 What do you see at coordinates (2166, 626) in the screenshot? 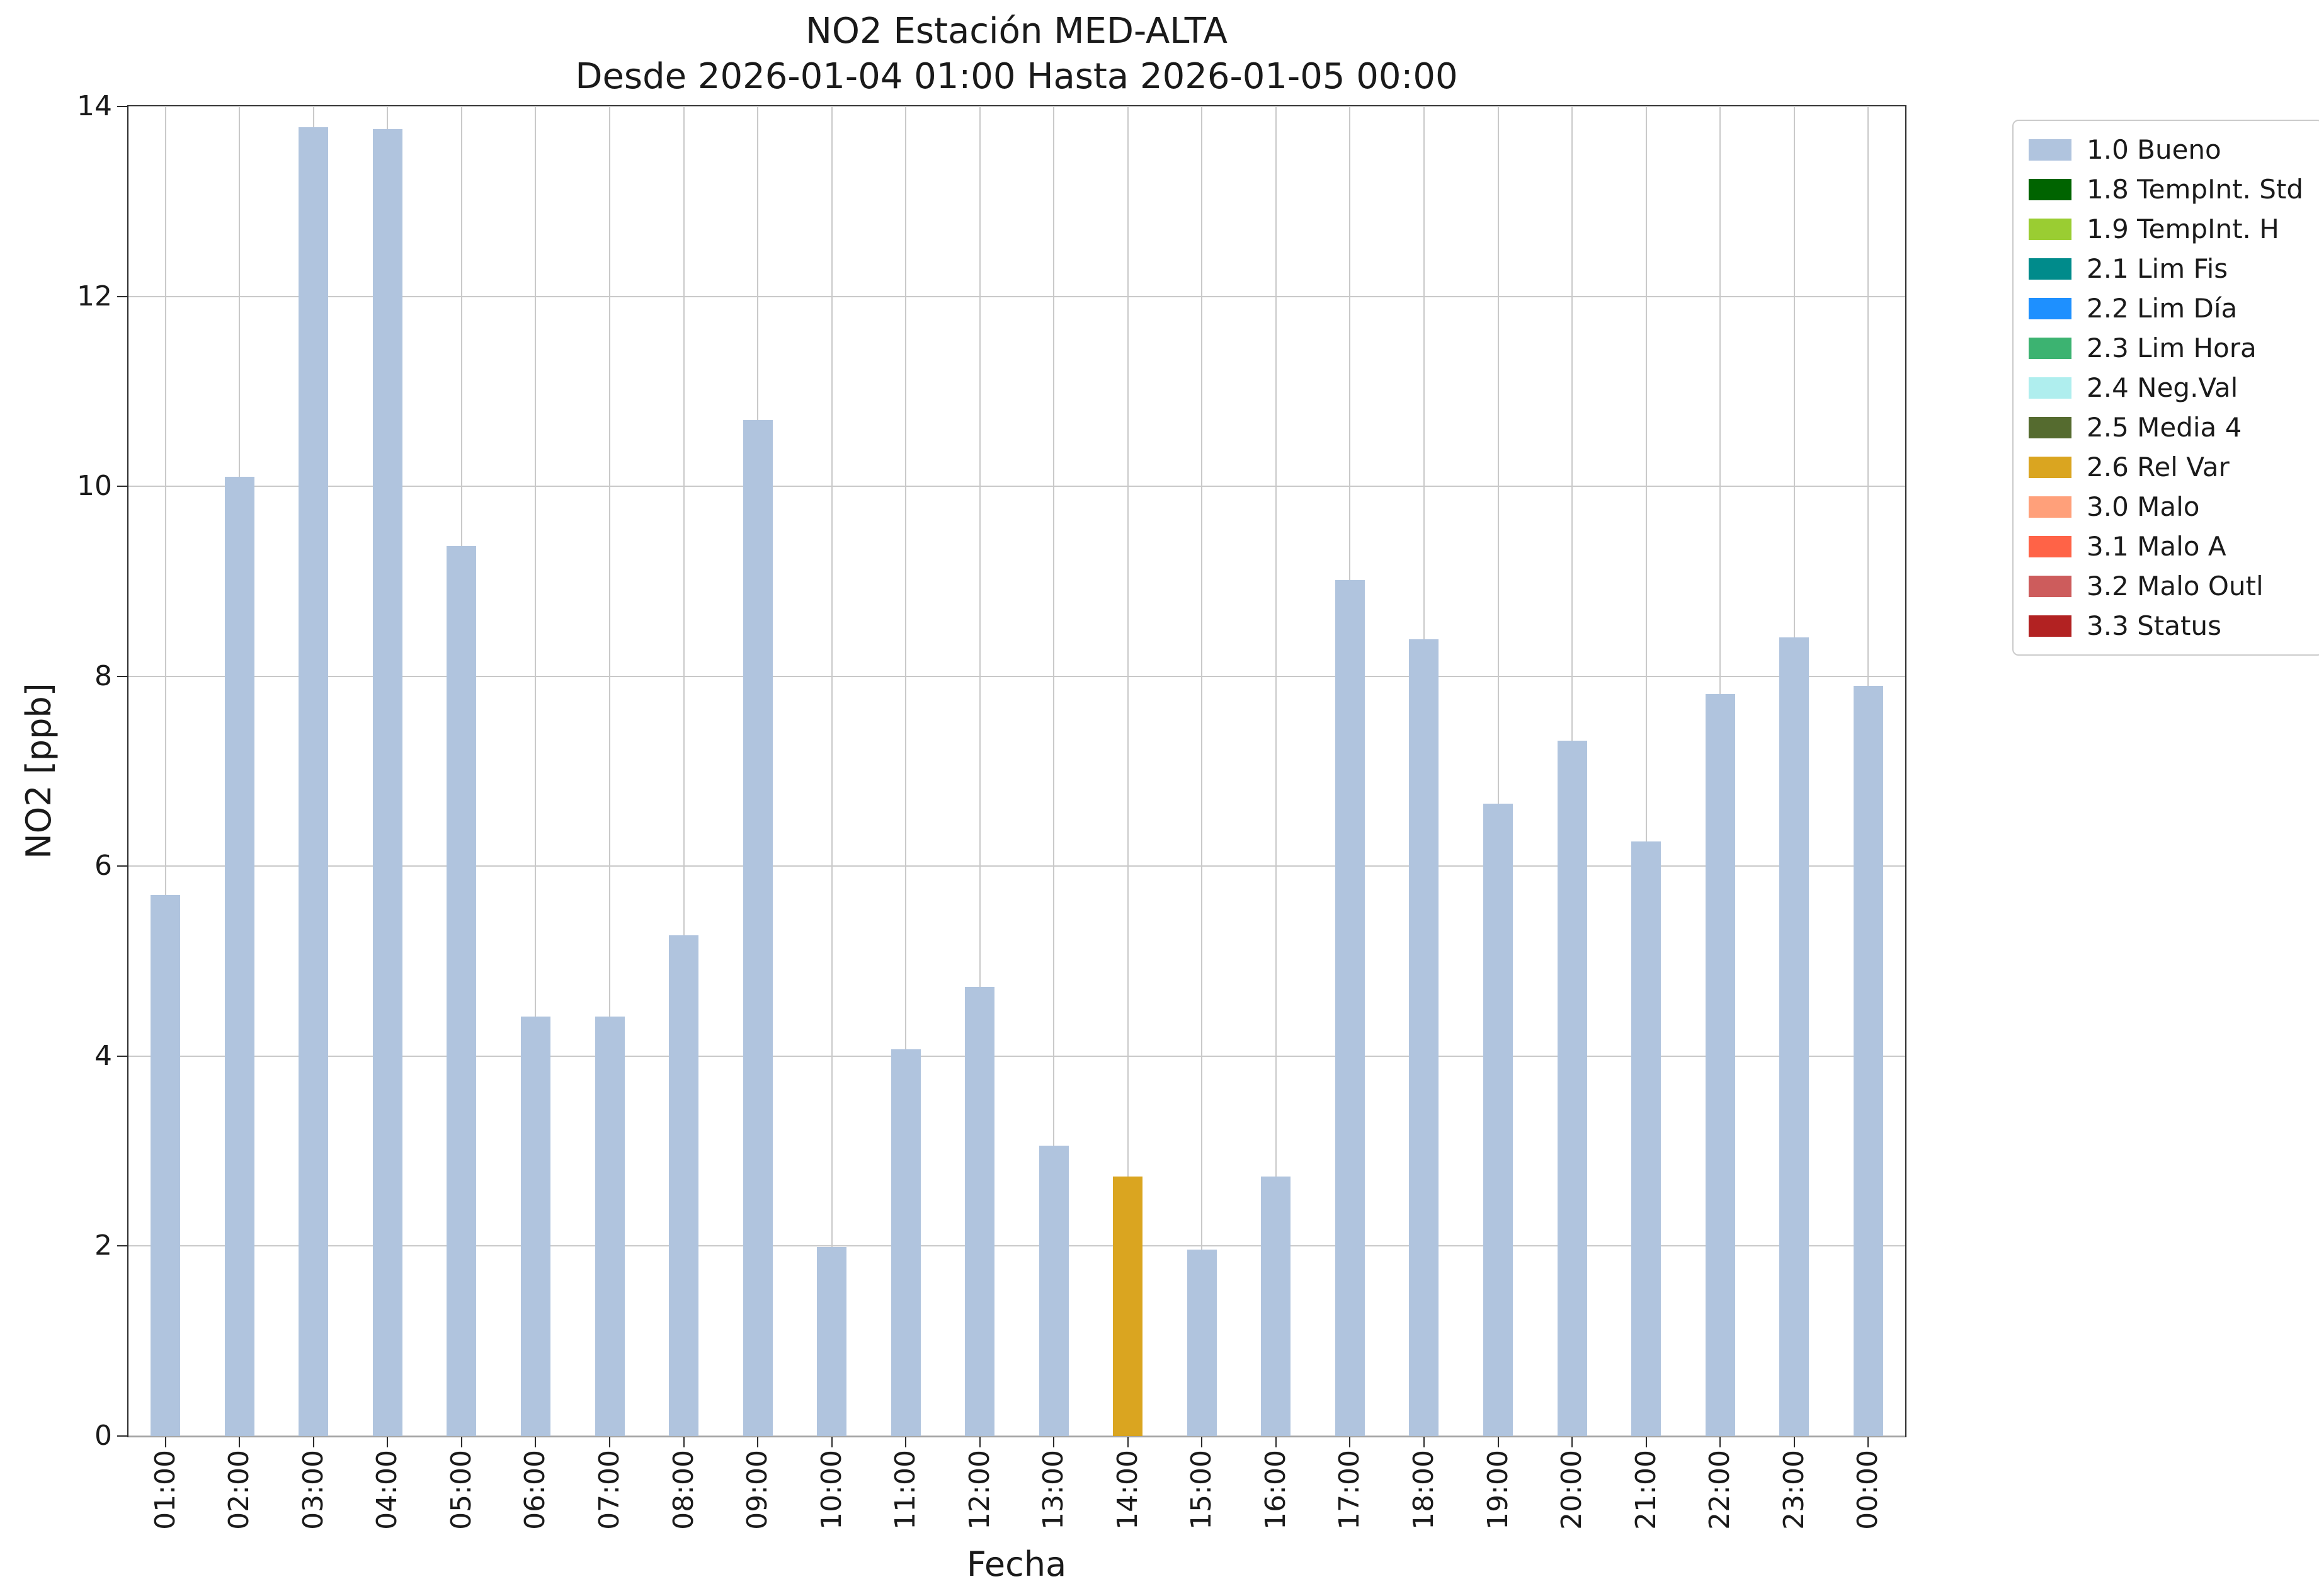
I see `legend-item: 3.3 Status` at bounding box center [2166, 626].